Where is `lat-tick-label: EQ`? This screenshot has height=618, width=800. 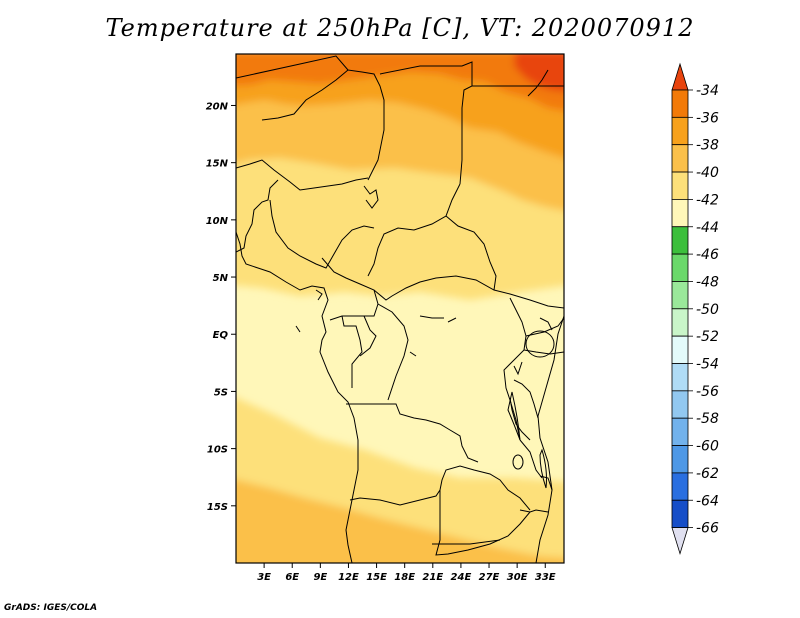 lat-tick-label: EQ is located at coordinates (221, 335).